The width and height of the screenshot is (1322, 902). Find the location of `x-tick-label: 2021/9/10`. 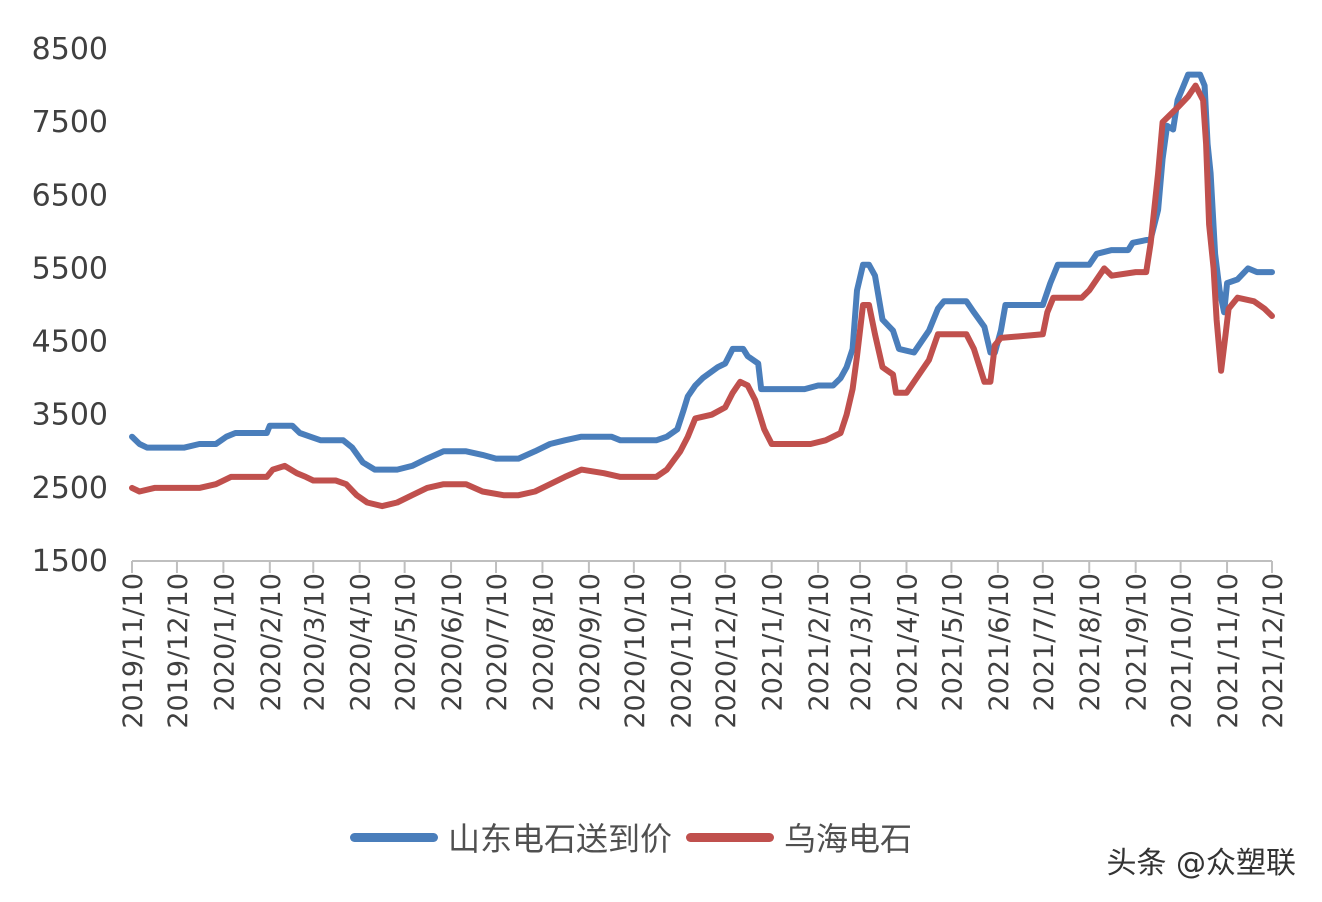

x-tick-label: 2021/9/10 is located at coordinates (1137, 642).